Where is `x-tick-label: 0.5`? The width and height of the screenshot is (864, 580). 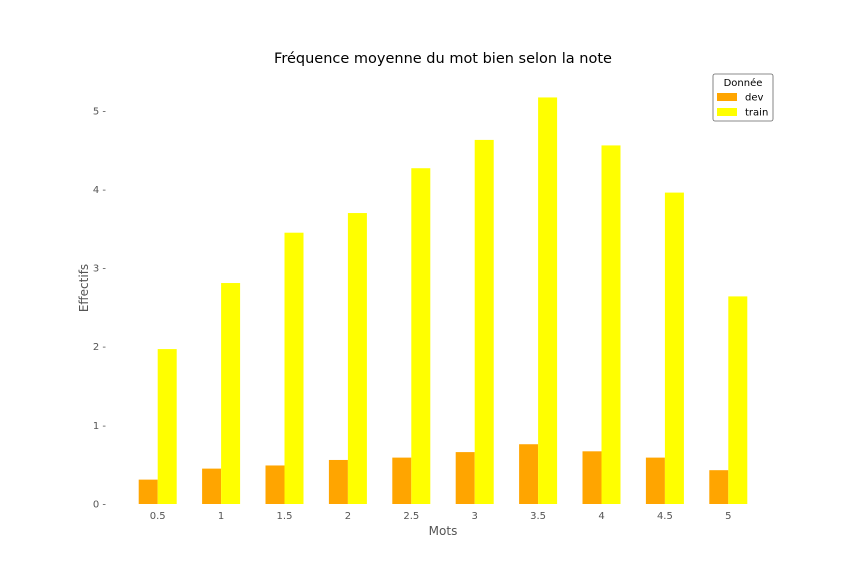
x-tick-label: 0.5 is located at coordinates (158, 516).